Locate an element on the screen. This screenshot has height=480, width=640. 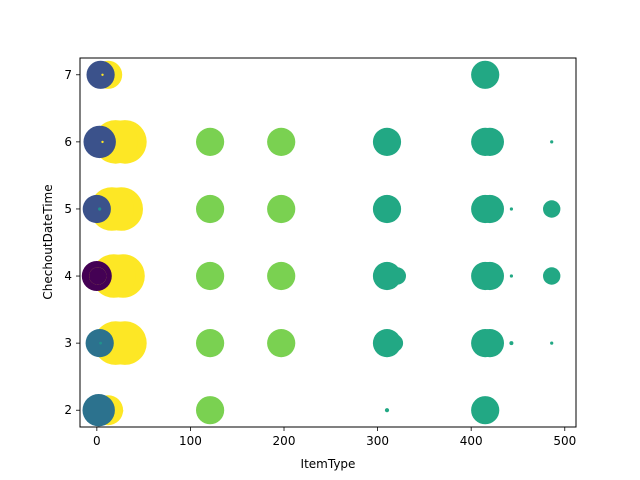
y-tick-label: 3 is located at coordinates (68, 343).